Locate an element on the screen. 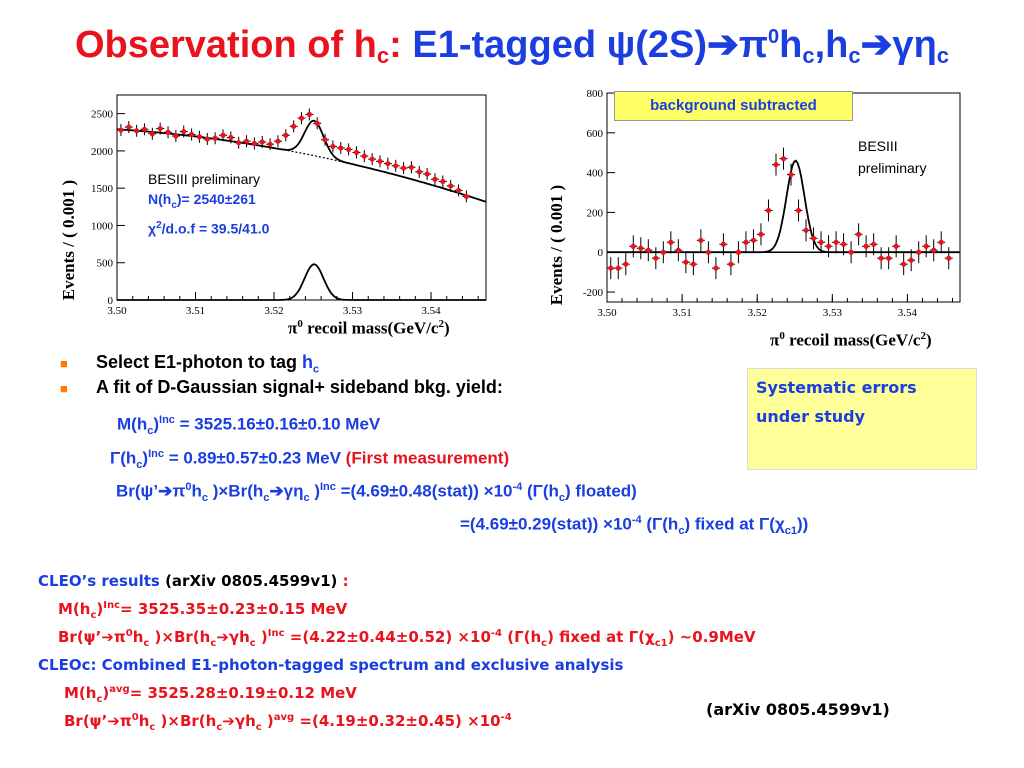  first-measurement-note: (First measurement) is located at coordinates (427, 458).